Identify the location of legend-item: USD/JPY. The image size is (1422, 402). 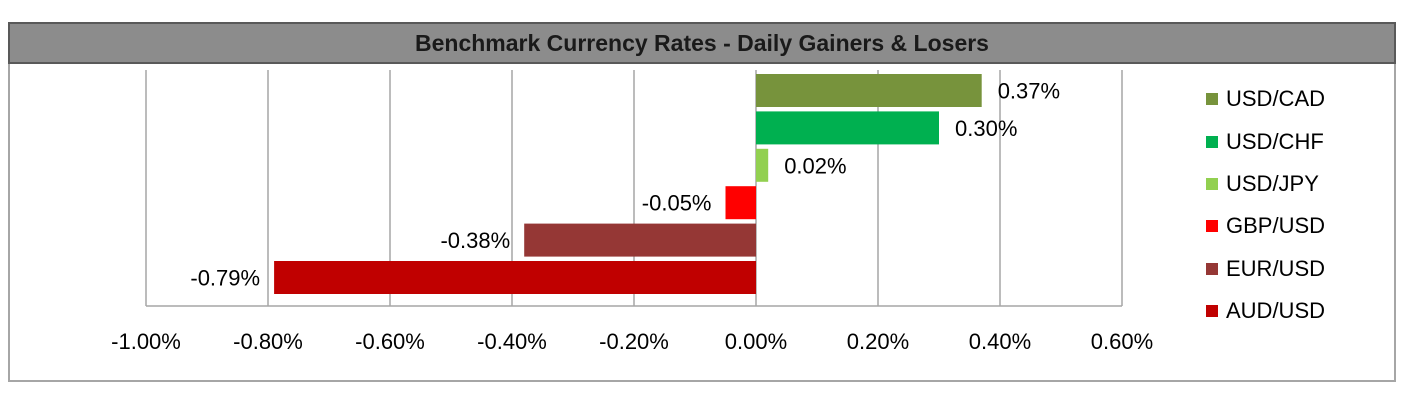
(1296, 184).